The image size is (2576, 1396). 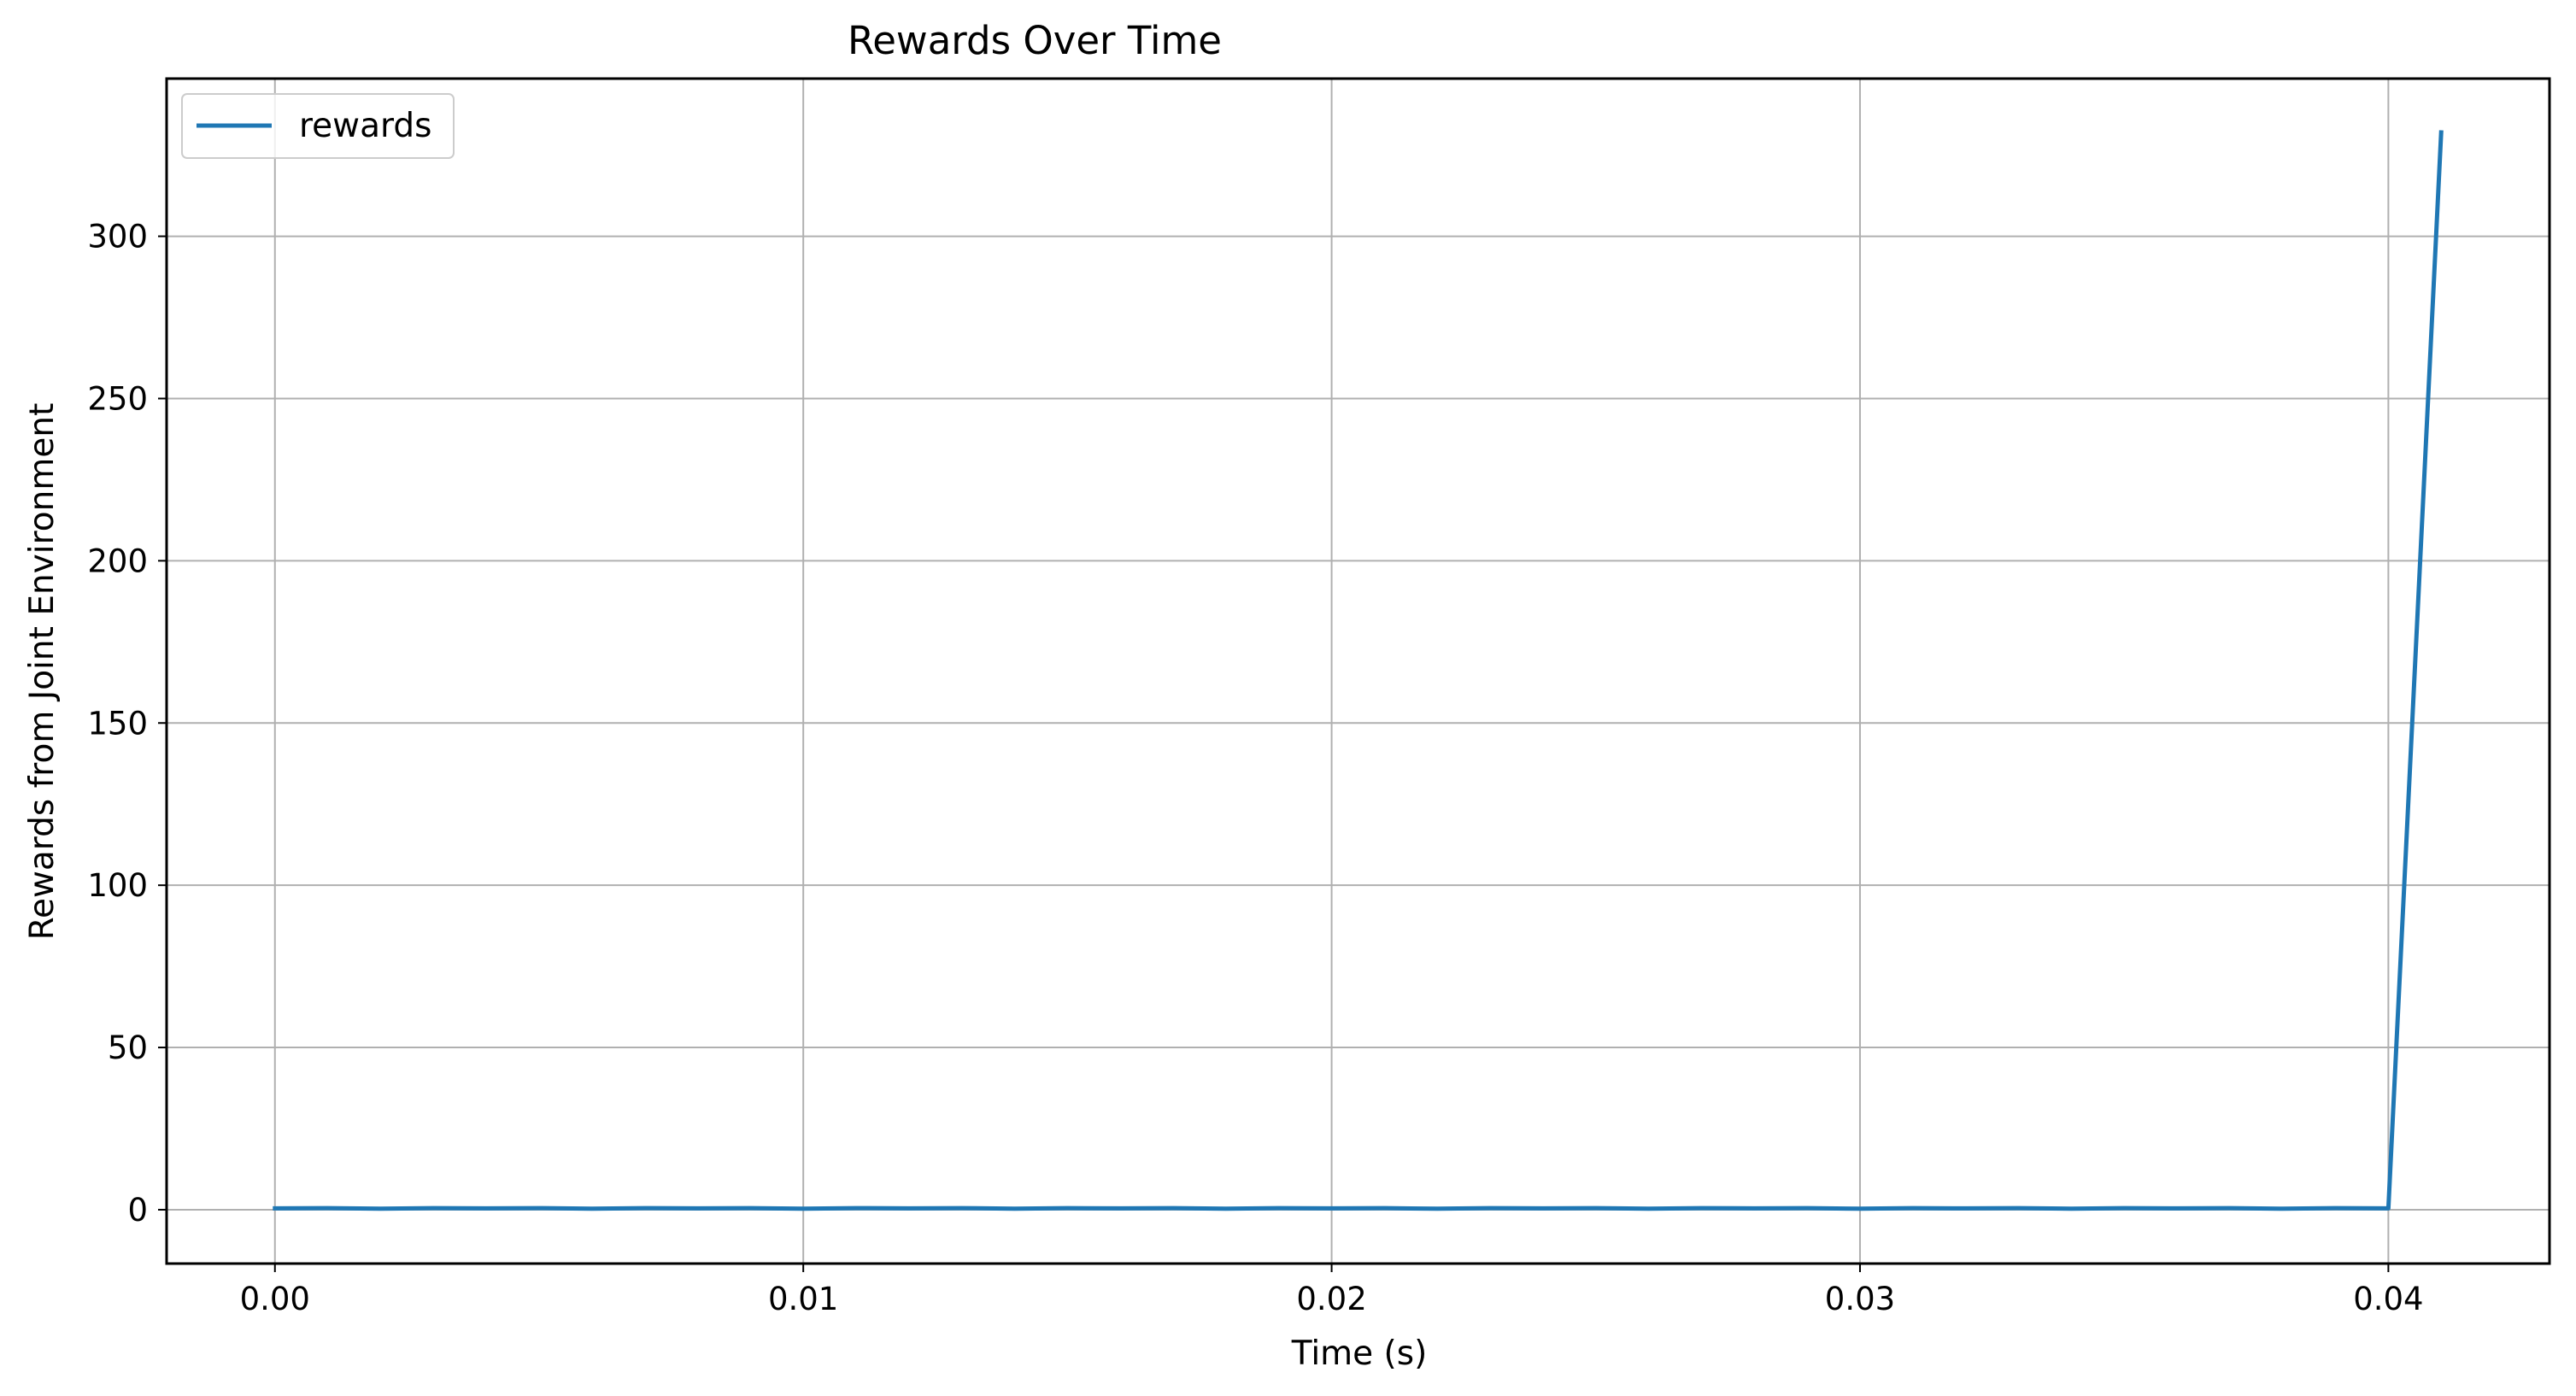 What do you see at coordinates (128, 1047) in the screenshot?
I see `y-tick-label: 50` at bounding box center [128, 1047].